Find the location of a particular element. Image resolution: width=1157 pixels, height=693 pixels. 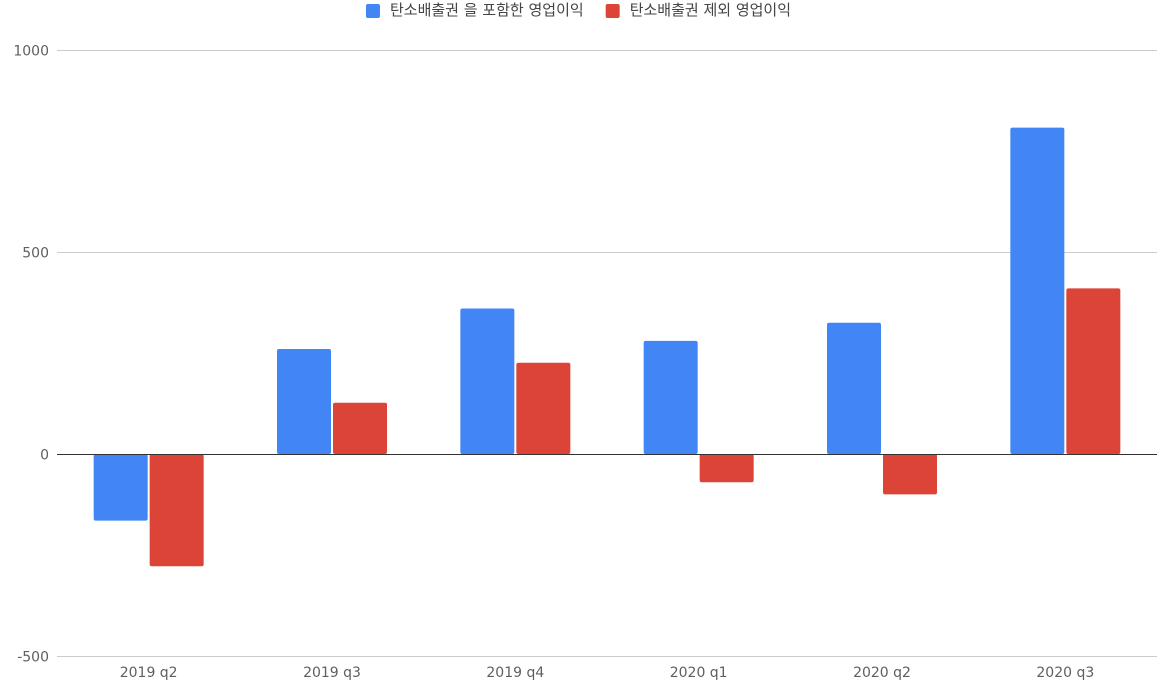

y-tick-label: 0 is located at coordinates (44, 456).